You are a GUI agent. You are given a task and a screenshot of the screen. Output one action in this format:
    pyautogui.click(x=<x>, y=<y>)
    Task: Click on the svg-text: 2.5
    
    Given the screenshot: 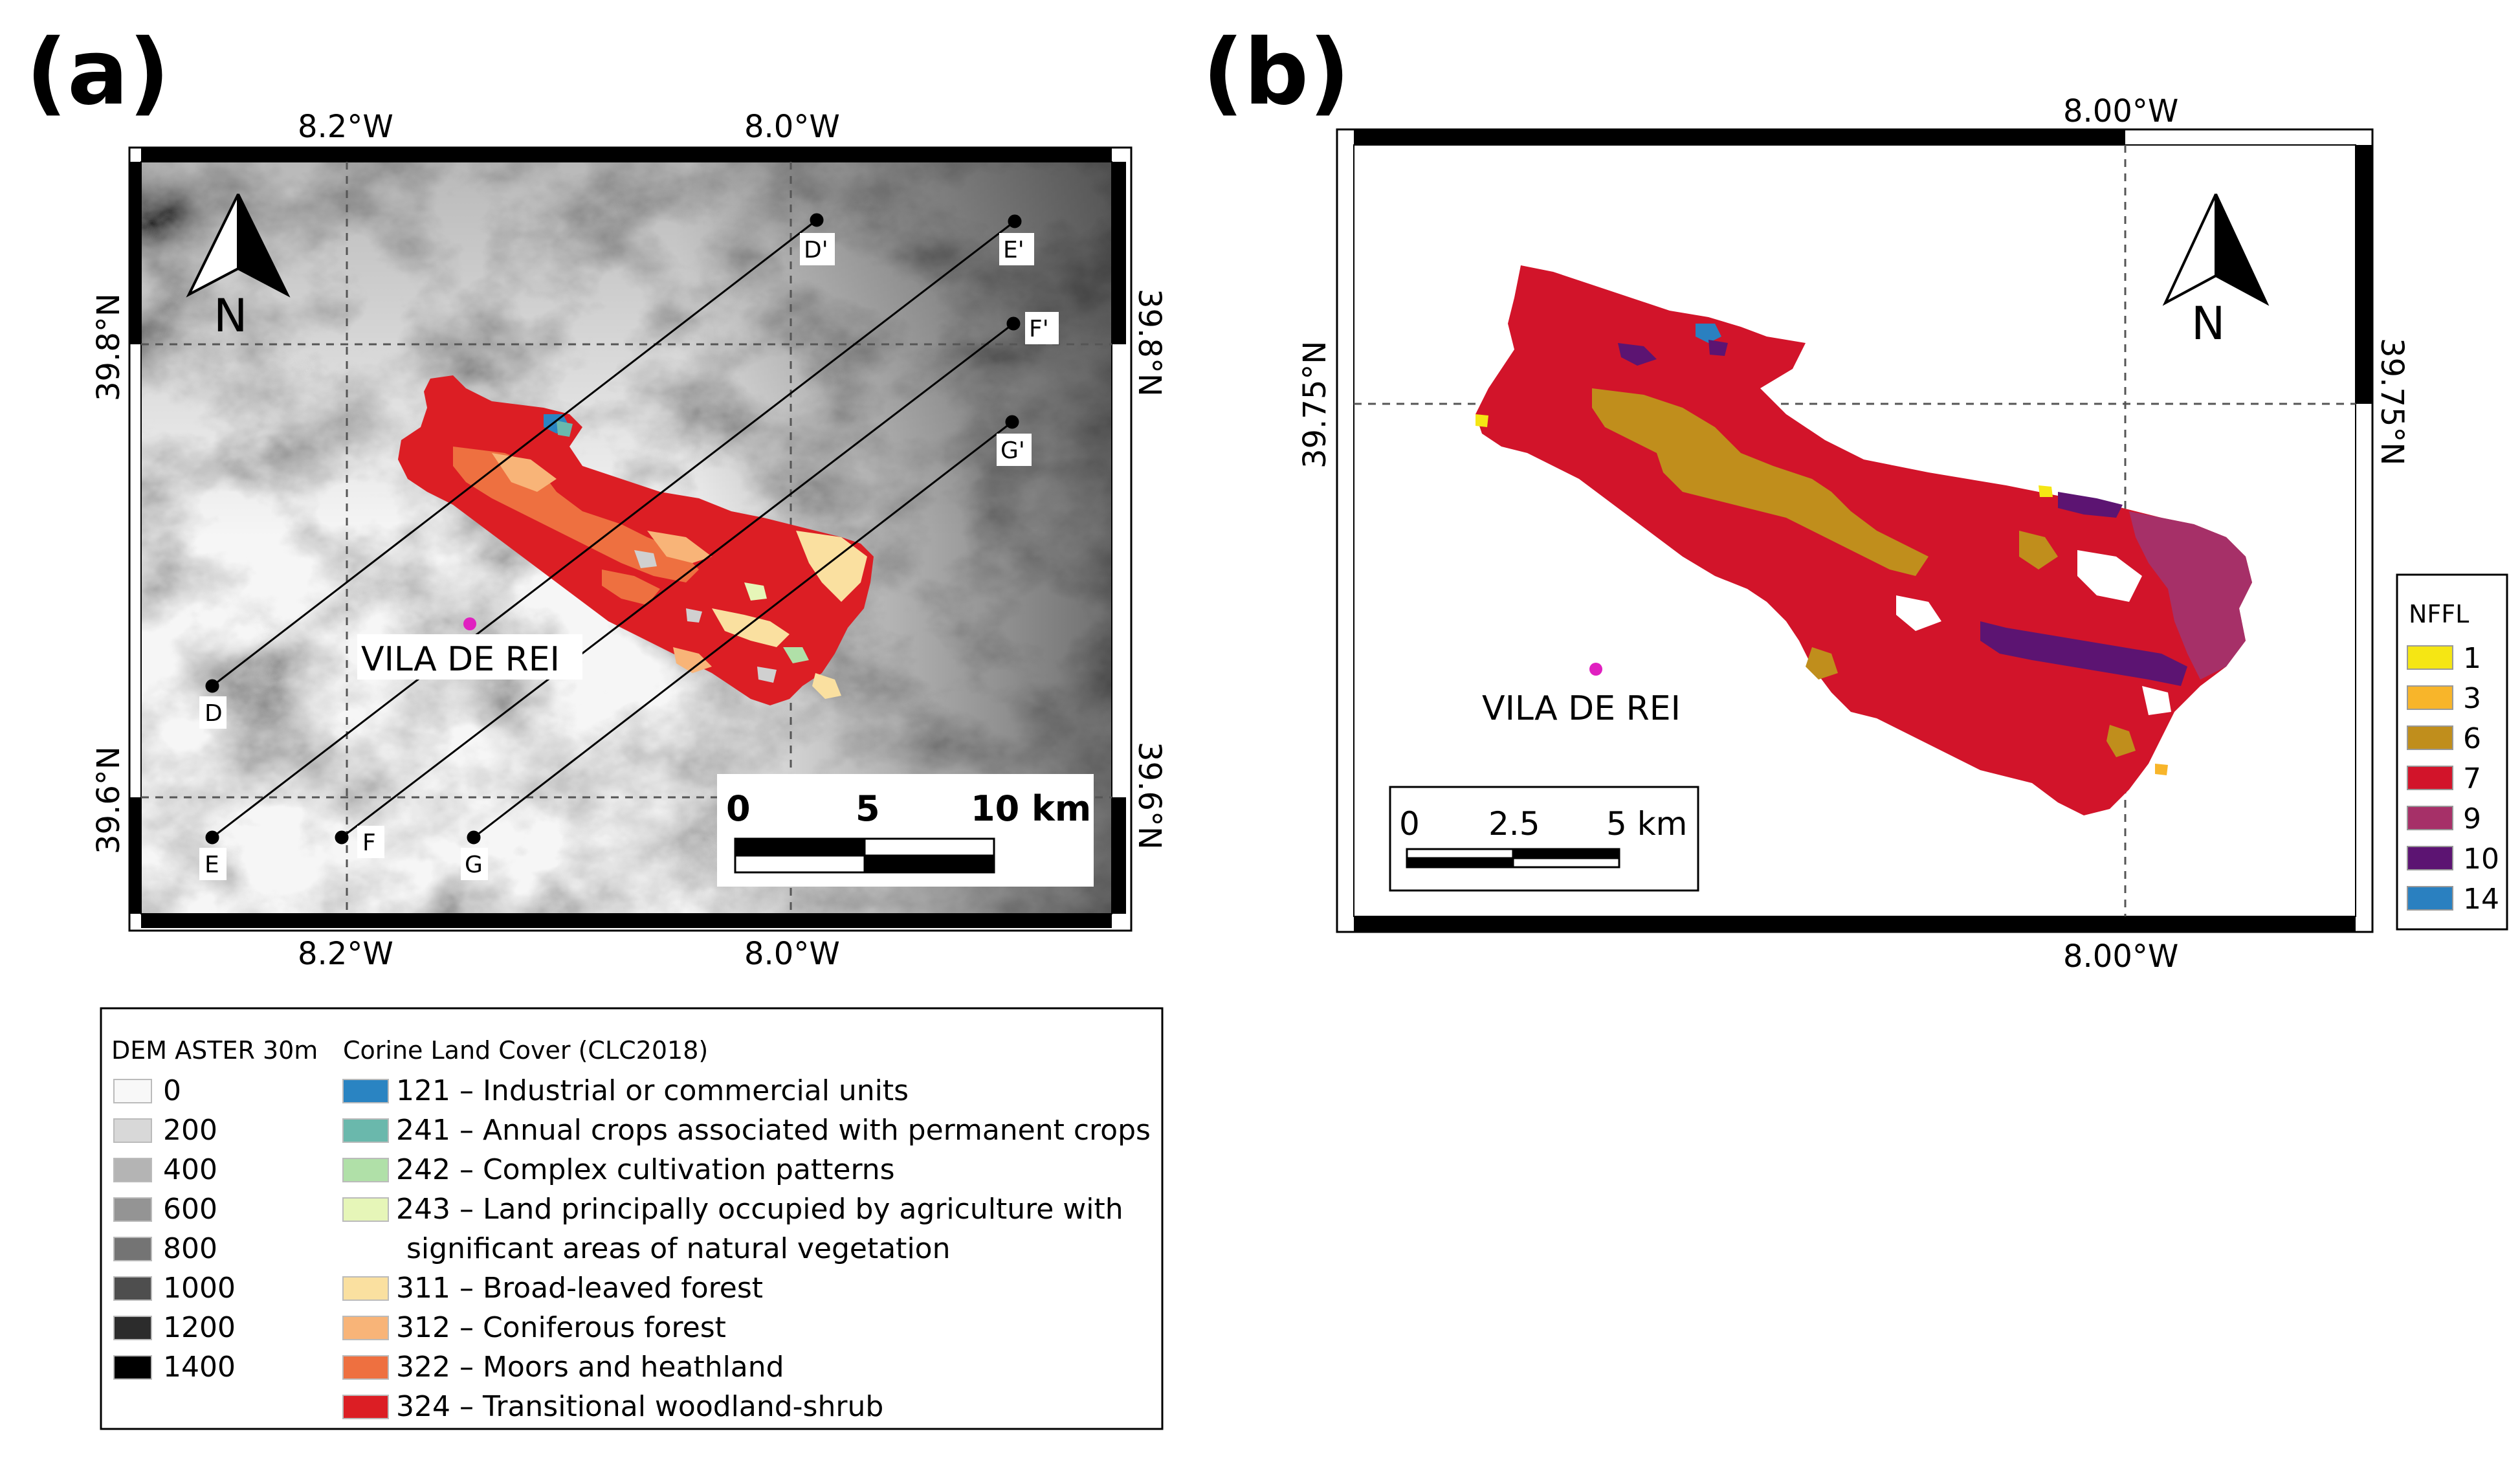 What is the action you would take?
    pyautogui.click(x=1514, y=824)
    